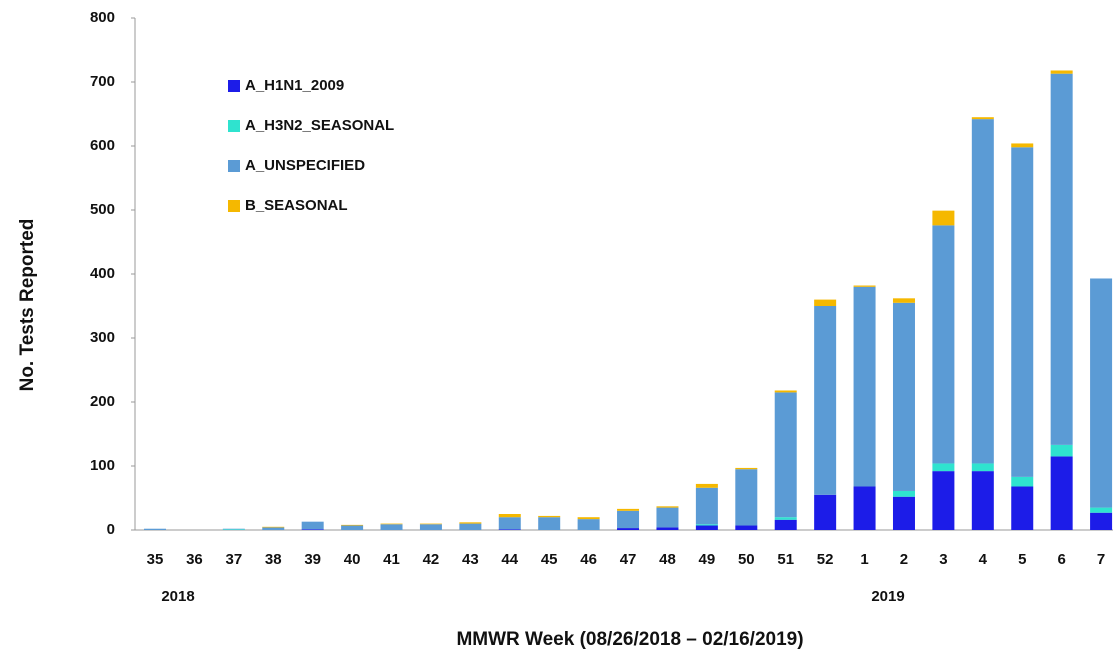 The image size is (1113, 660). What do you see at coordinates (273, 559) in the screenshot?
I see `x-tick-label: 38` at bounding box center [273, 559].